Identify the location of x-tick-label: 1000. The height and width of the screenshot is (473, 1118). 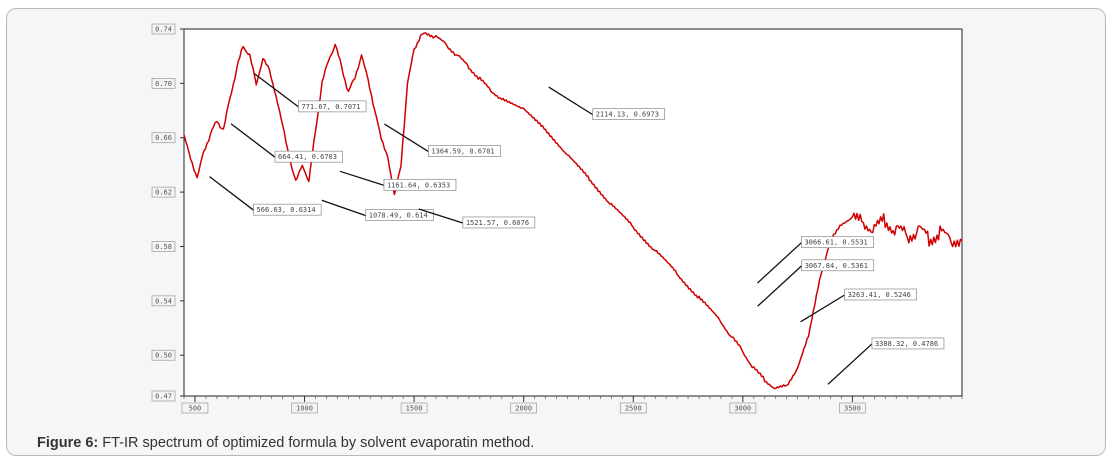
(304, 409).